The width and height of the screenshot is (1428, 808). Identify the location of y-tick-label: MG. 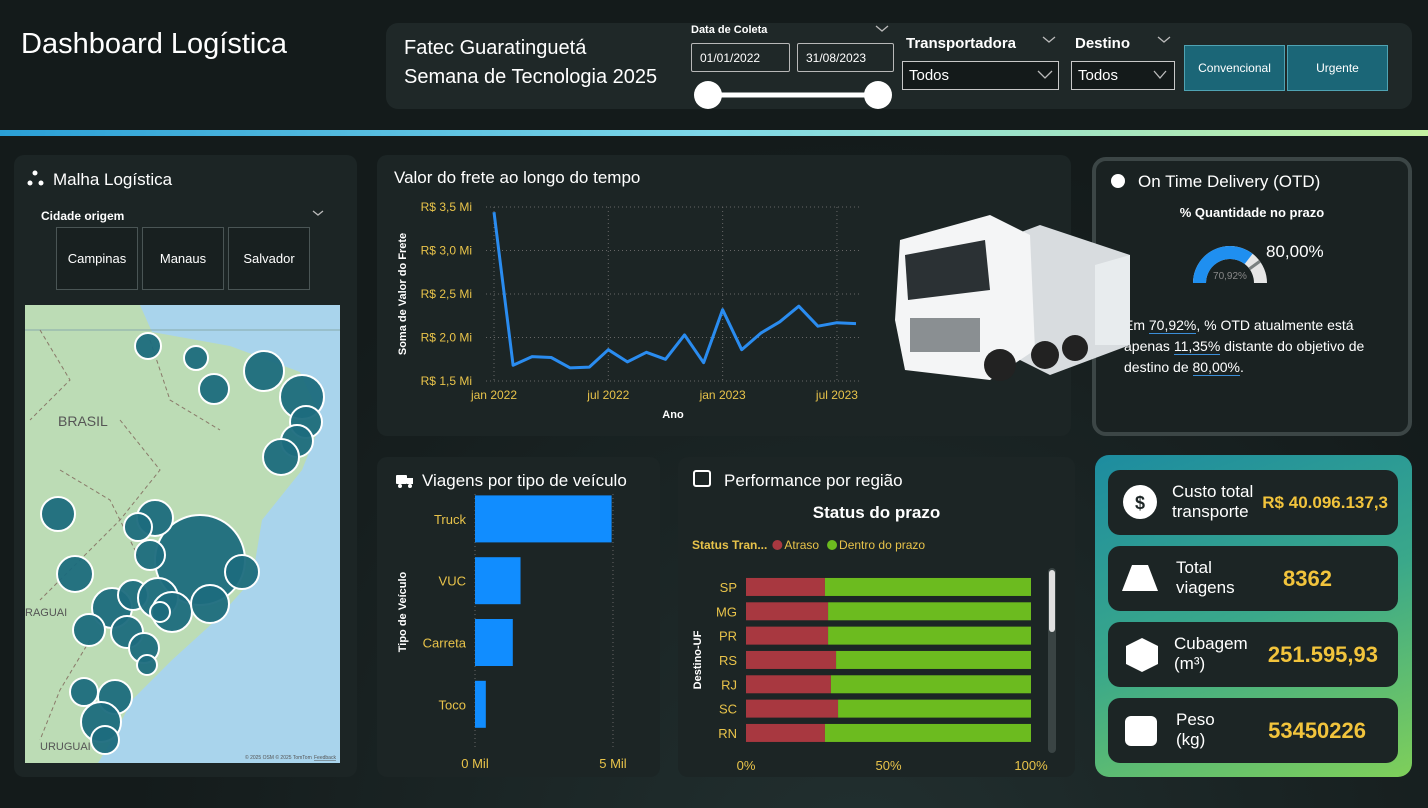
(726, 611).